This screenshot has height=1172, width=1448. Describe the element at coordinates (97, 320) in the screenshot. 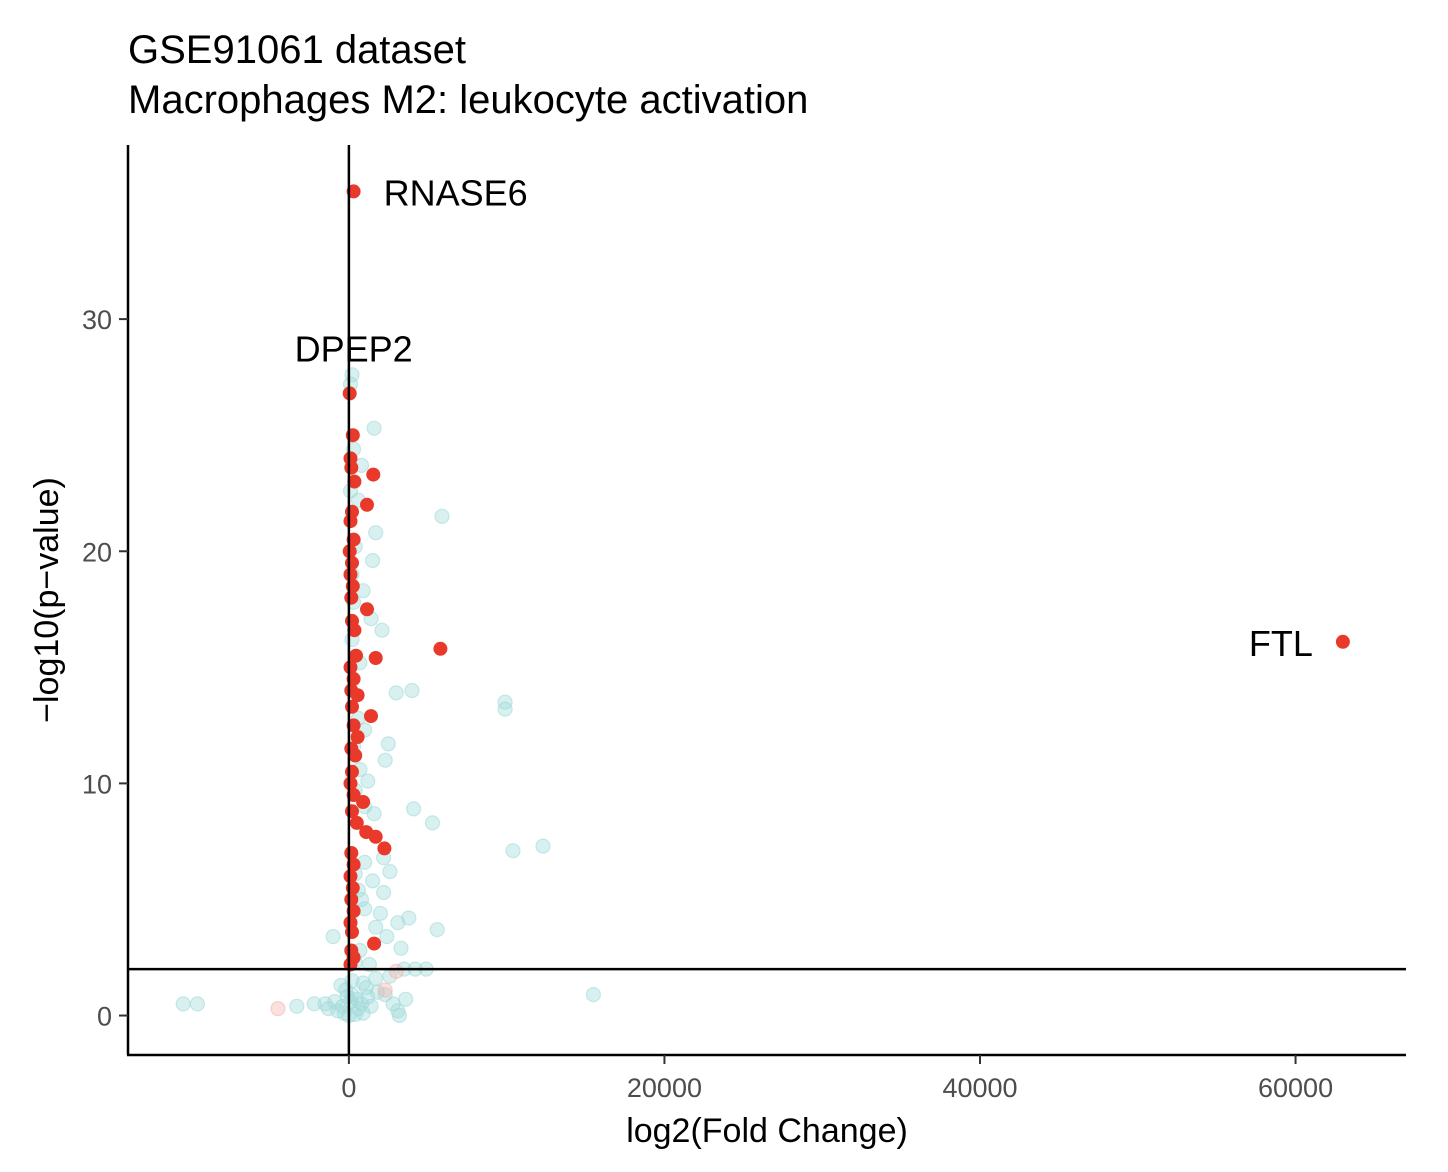

I see `y-tick-label: 30` at that location.